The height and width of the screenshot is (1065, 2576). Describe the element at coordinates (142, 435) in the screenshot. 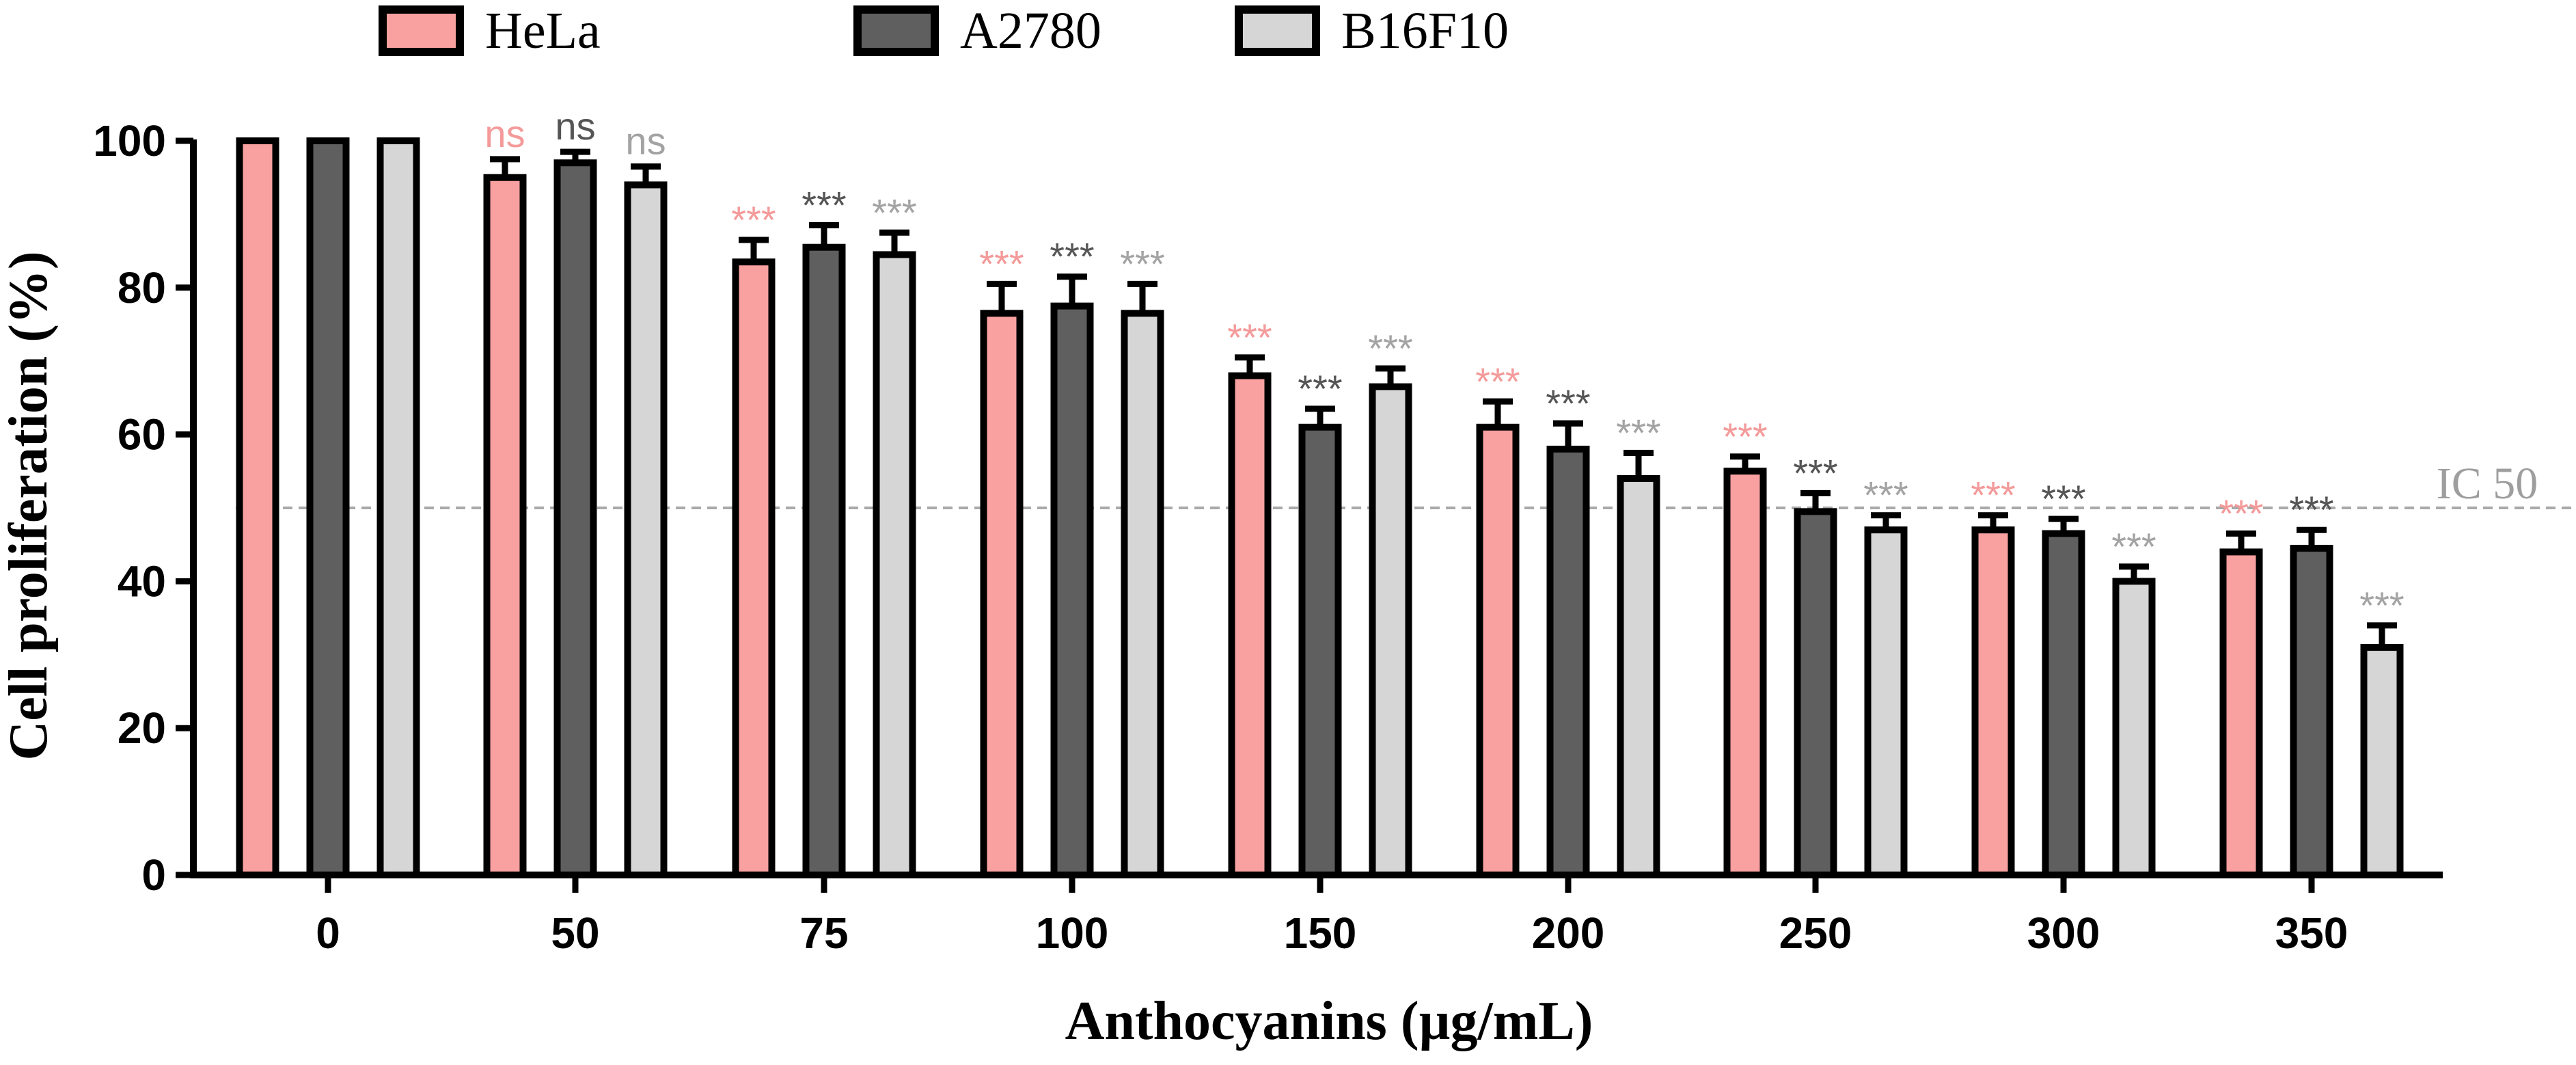

I see `y-tick-label: 60` at that location.